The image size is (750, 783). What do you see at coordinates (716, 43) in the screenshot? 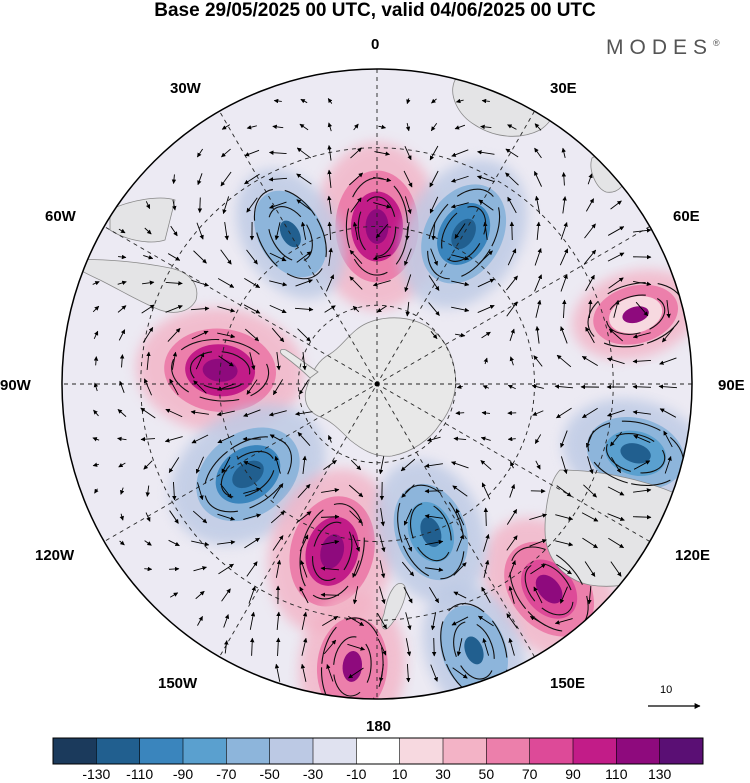
I see `registered-mark: ®` at bounding box center [716, 43].